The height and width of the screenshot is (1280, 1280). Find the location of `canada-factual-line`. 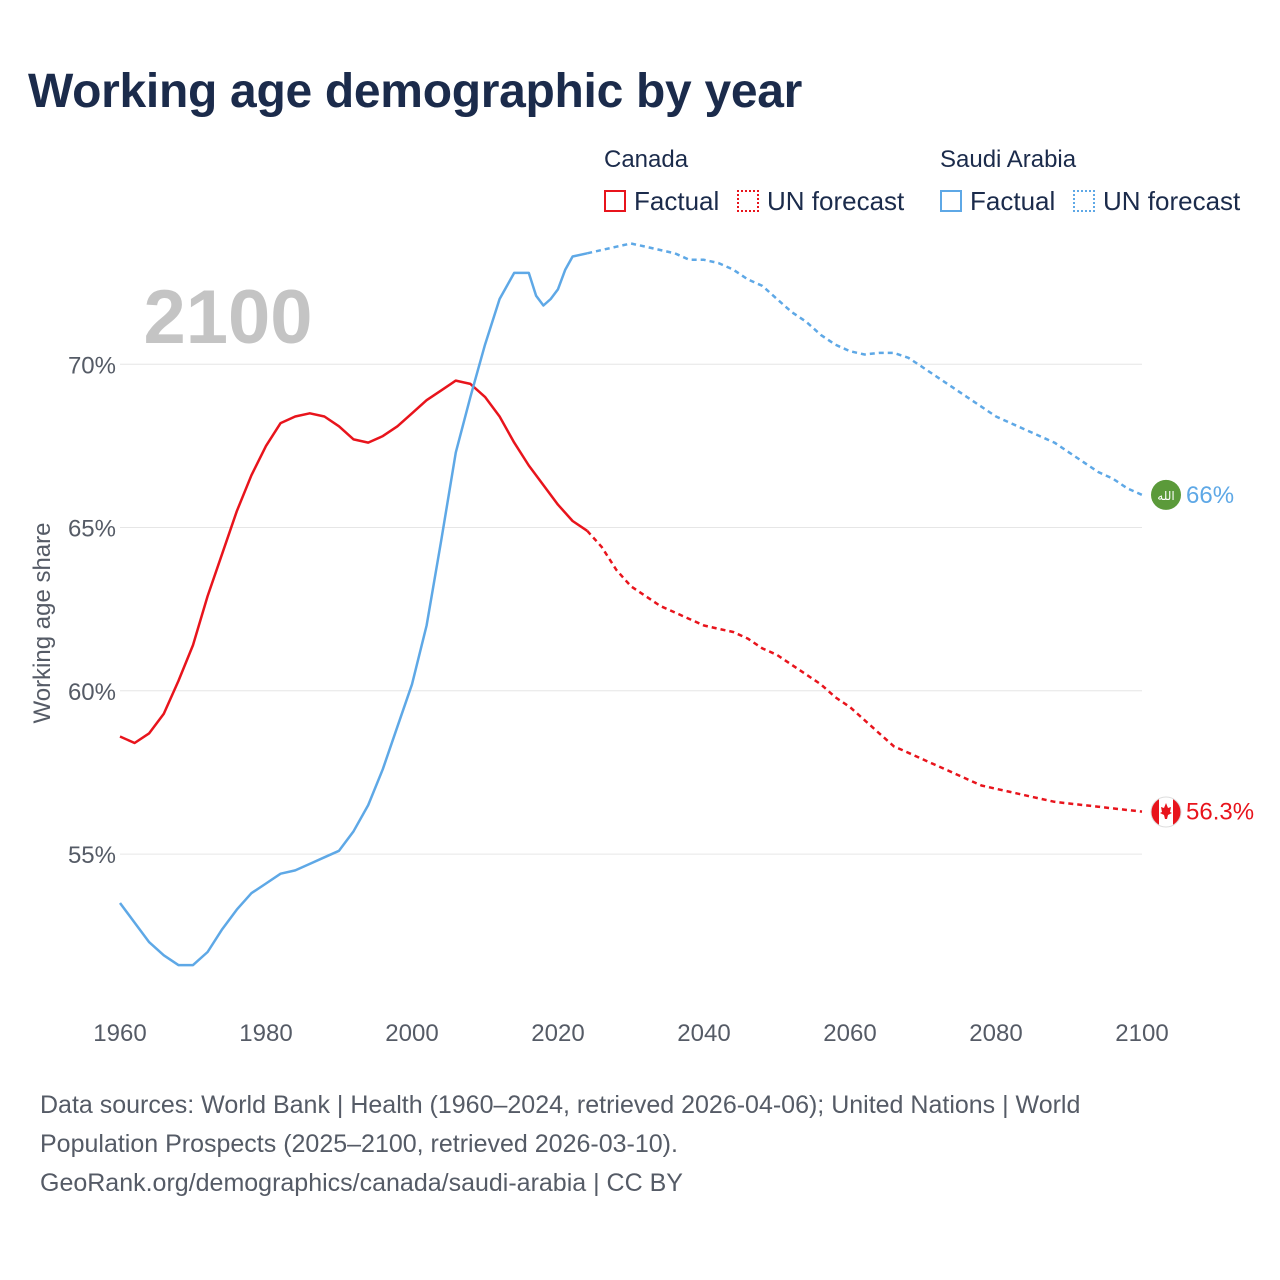

canada-factual-line is located at coordinates (353, 562).